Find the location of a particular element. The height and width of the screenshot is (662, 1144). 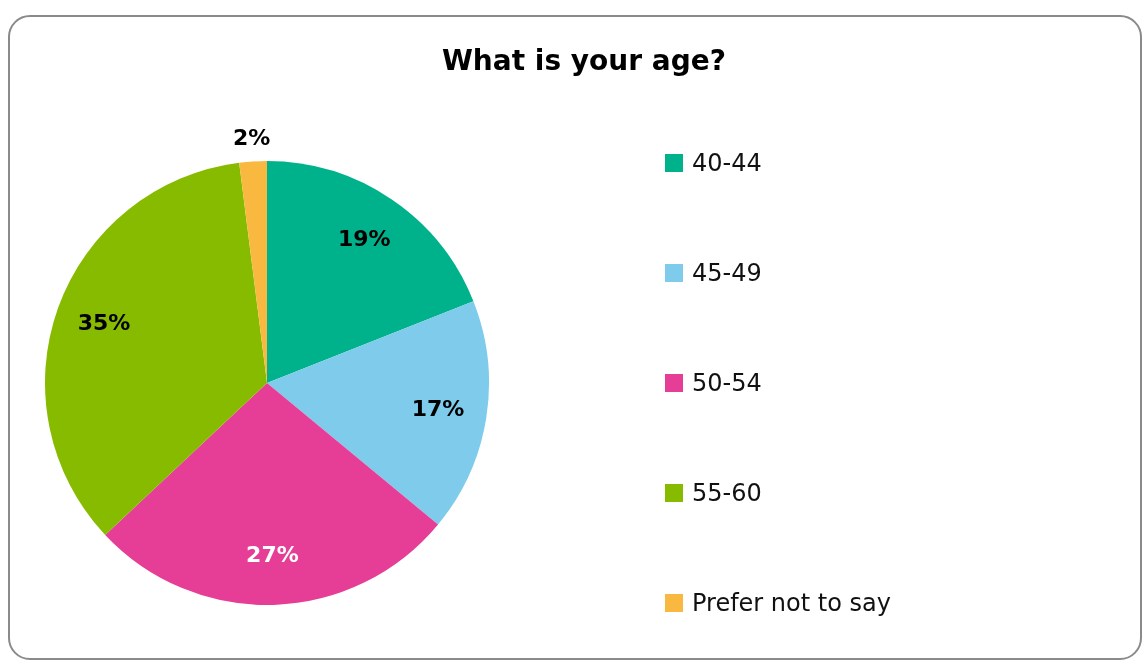

data-label: 35% is located at coordinates (104, 323).